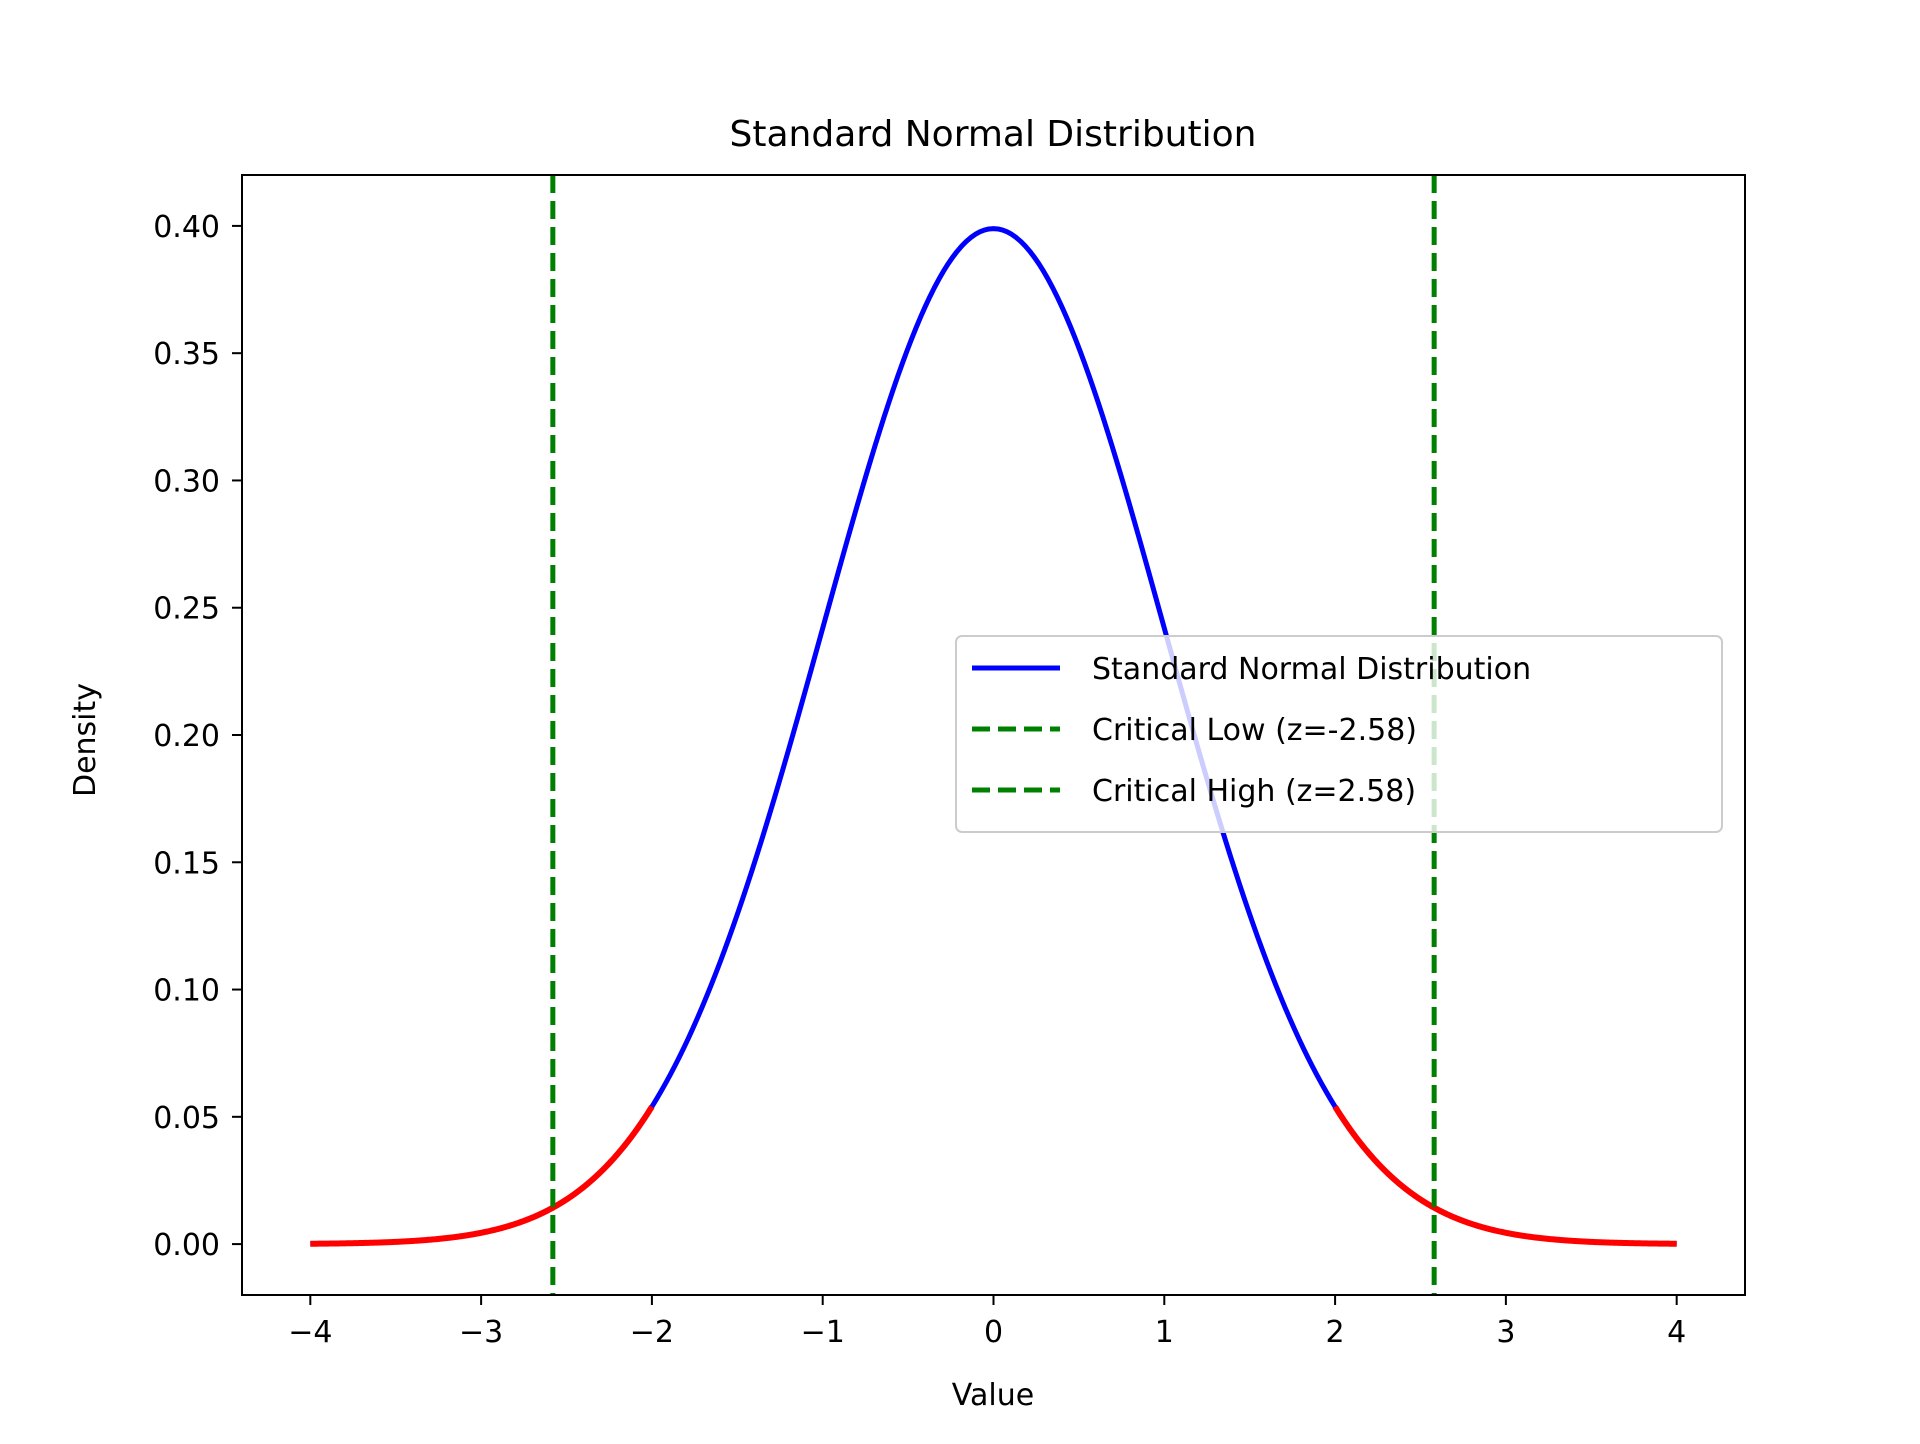  I want to click on y-tick-label: 0.15, so click(186, 863).